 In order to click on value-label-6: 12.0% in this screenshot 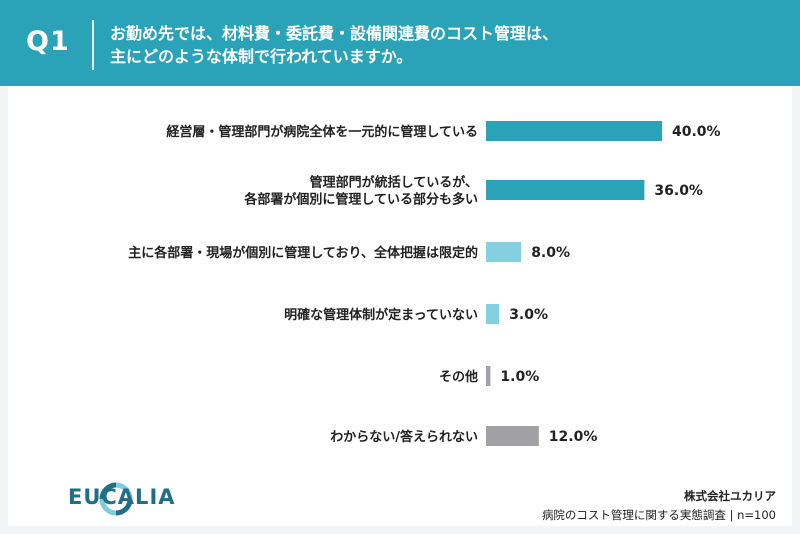, I will do `click(573, 437)`.